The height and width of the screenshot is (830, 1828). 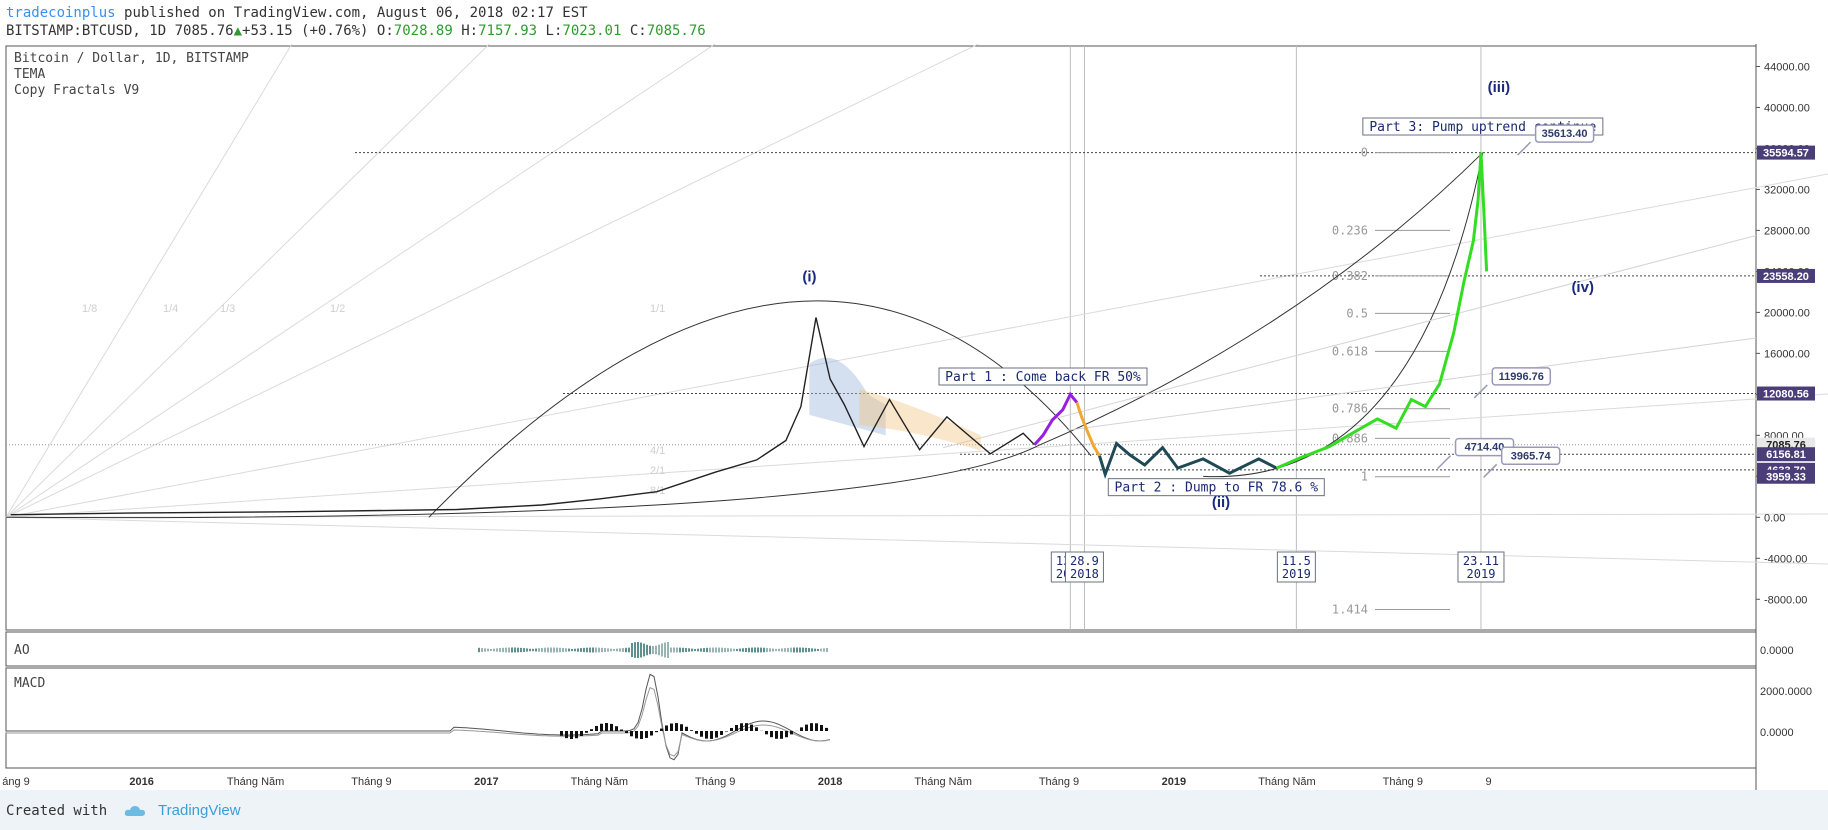 What do you see at coordinates (1043, 377) in the screenshot?
I see `annotation-label: Part 1 : Come back FR 50%` at bounding box center [1043, 377].